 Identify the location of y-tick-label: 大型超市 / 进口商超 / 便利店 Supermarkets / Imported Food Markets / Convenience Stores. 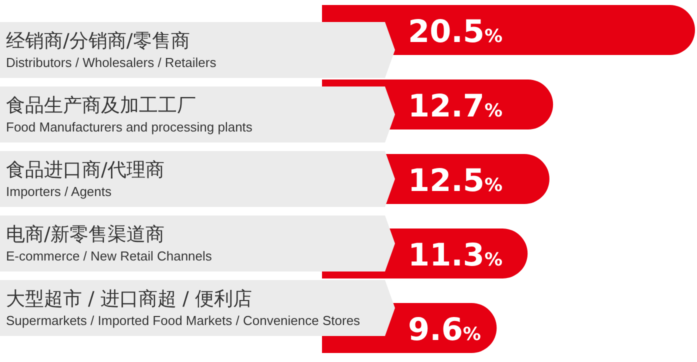
(183, 308).